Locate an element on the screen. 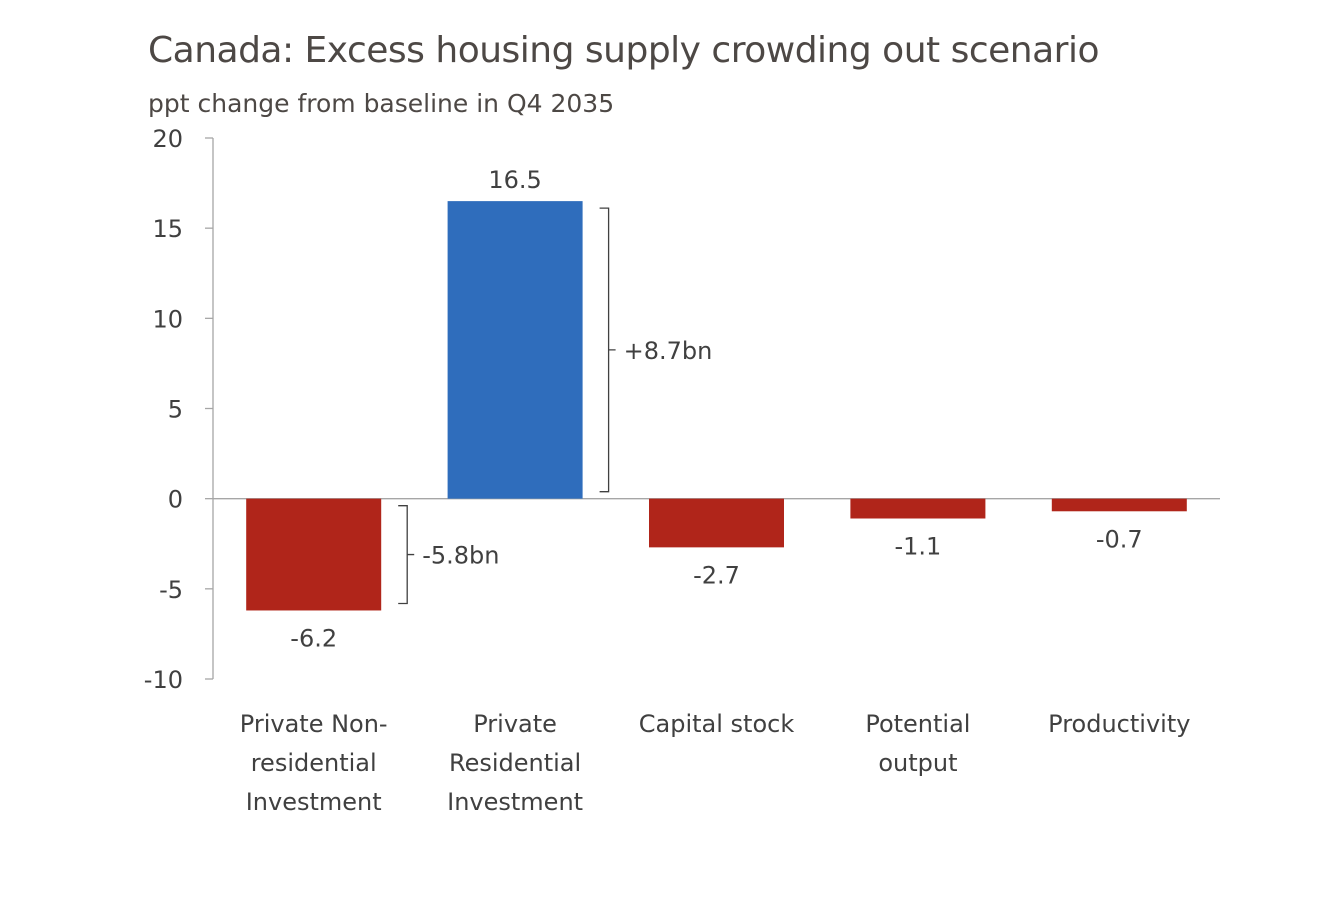  data-label: 16.5 is located at coordinates (514, 180).